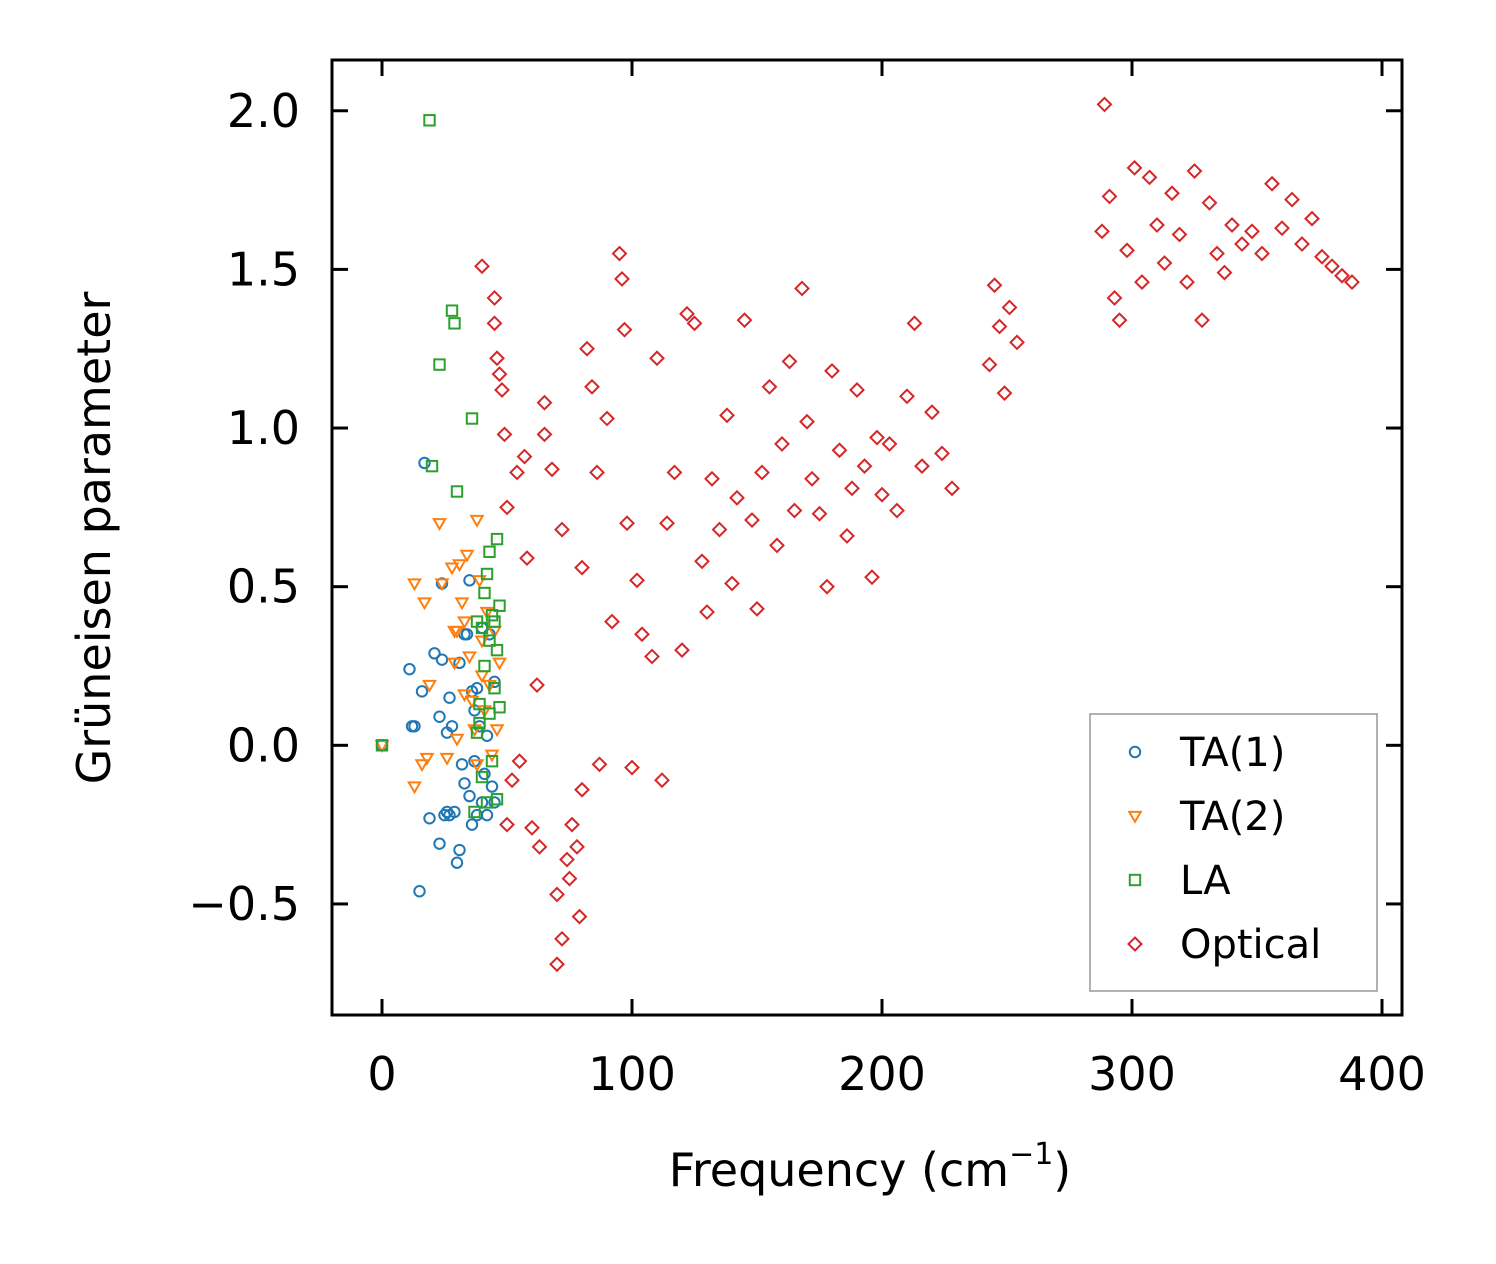 The image size is (1496, 1264). Describe the element at coordinates (440, 466) in the screenshot. I see `series-la` at that location.